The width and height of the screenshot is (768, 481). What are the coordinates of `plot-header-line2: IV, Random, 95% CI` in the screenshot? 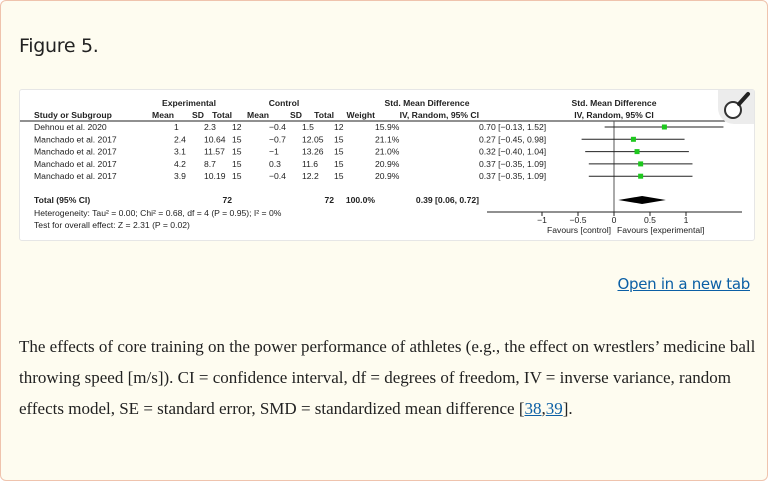 It's located at (613, 115).